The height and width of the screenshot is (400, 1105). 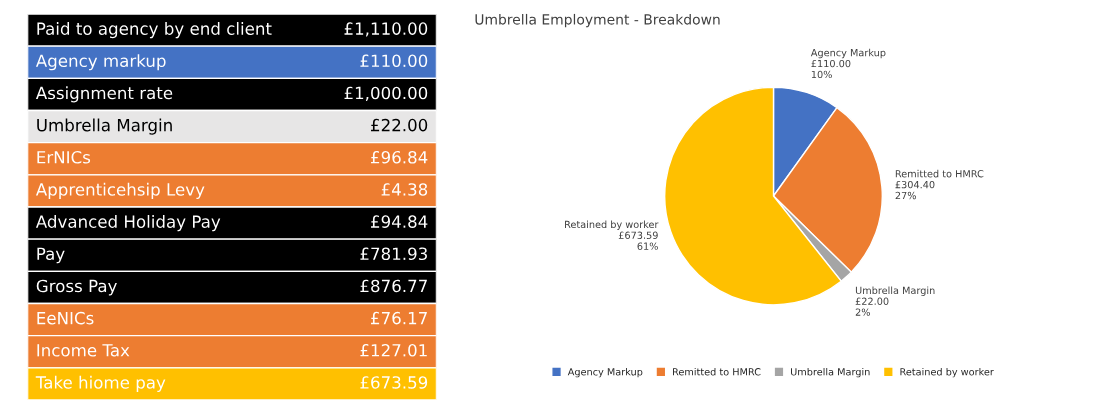 I want to click on category-label: EeNICs, so click(x=65, y=318).